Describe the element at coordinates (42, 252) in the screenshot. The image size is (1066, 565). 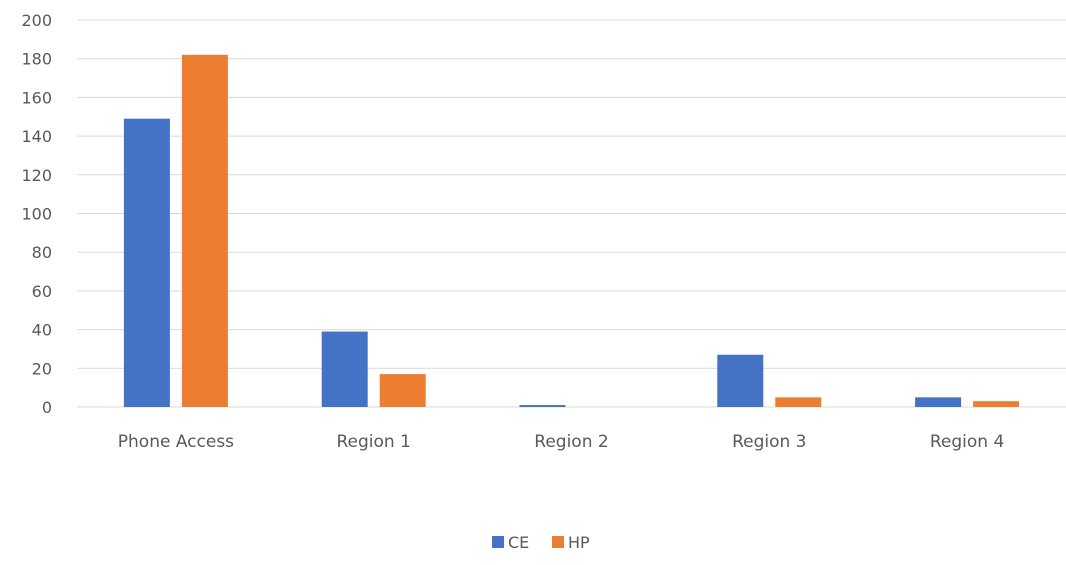
I see `y-tick-label: 80` at that location.